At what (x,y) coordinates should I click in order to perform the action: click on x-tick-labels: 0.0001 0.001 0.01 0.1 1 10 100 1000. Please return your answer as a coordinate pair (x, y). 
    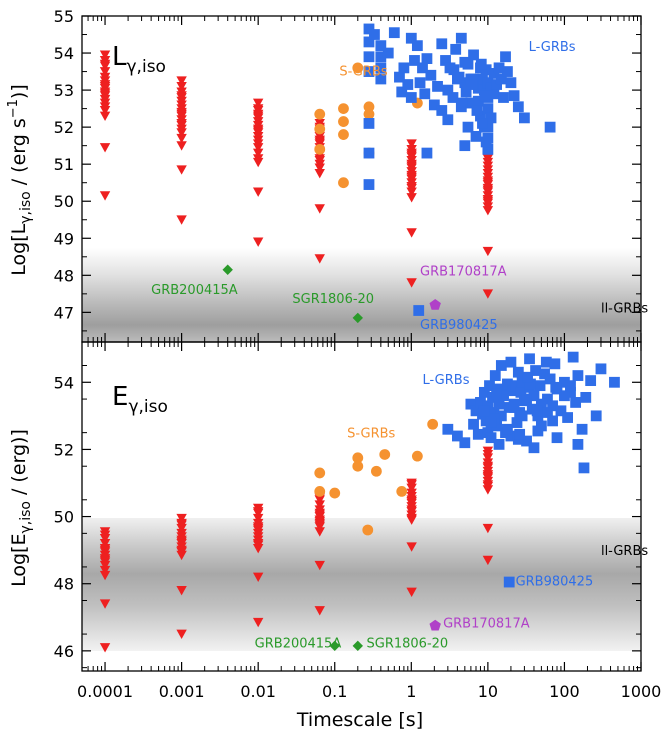
    Looking at the image, I should click on (369, 691).